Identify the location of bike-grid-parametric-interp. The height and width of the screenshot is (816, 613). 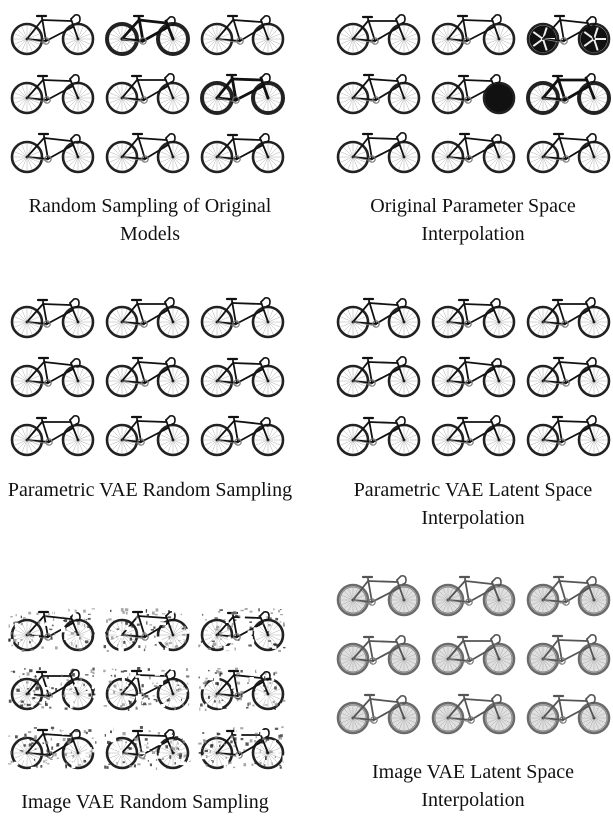
(473, 372).